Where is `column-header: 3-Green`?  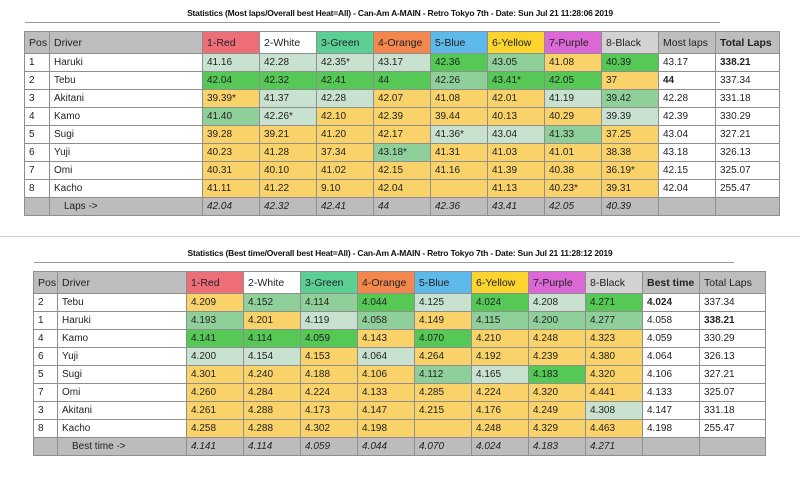 column-header: 3-Green is located at coordinates (329, 282).